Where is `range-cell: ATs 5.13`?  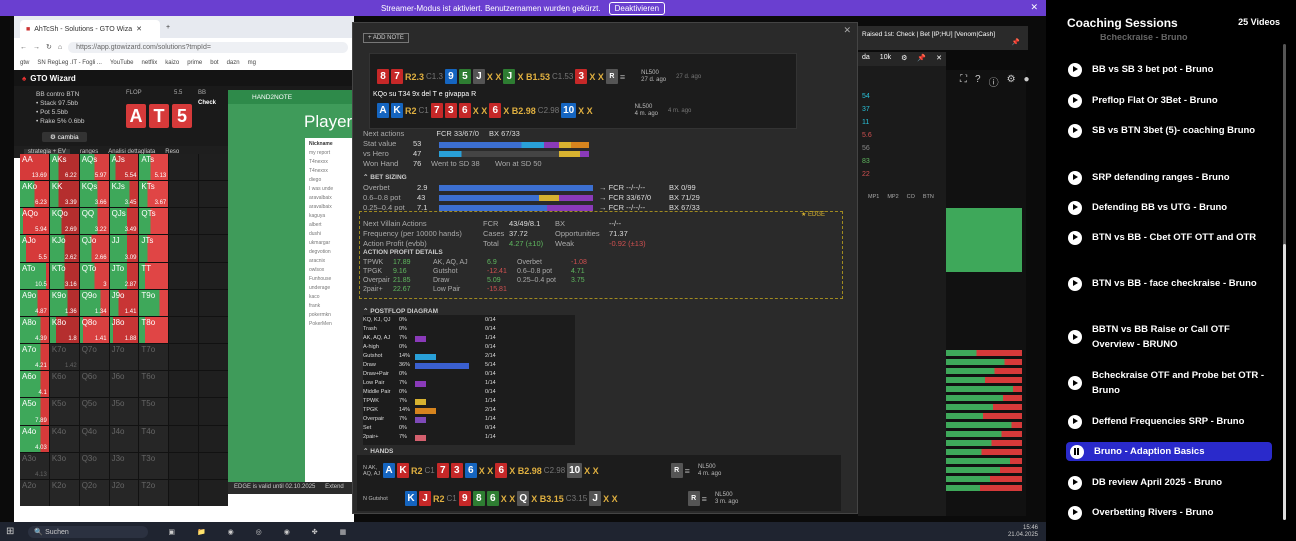 range-cell: ATs 5.13 is located at coordinates (154, 167).